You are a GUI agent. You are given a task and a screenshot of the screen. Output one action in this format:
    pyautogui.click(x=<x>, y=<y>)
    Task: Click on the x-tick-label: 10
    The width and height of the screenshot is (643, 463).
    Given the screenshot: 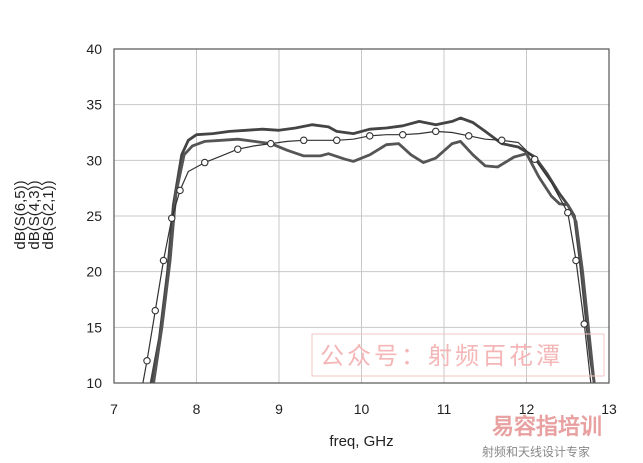 What is the action you would take?
    pyautogui.click(x=362, y=409)
    